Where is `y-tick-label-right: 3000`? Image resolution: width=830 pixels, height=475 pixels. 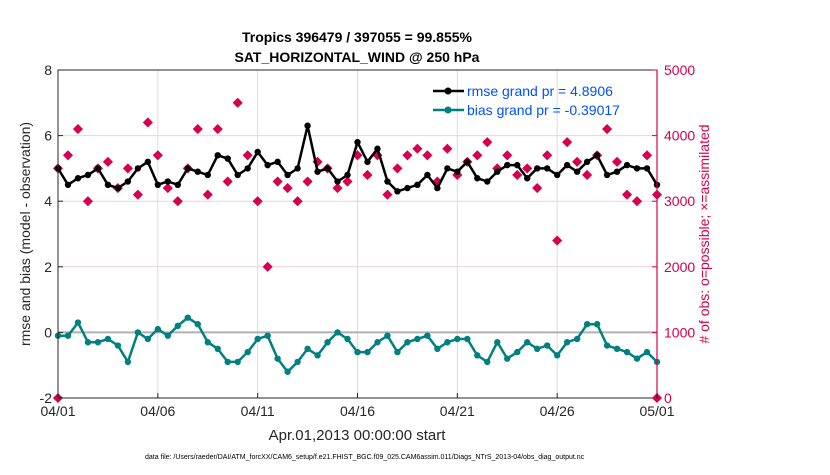
y-tick-label-right: 3000 is located at coordinates (679, 201).